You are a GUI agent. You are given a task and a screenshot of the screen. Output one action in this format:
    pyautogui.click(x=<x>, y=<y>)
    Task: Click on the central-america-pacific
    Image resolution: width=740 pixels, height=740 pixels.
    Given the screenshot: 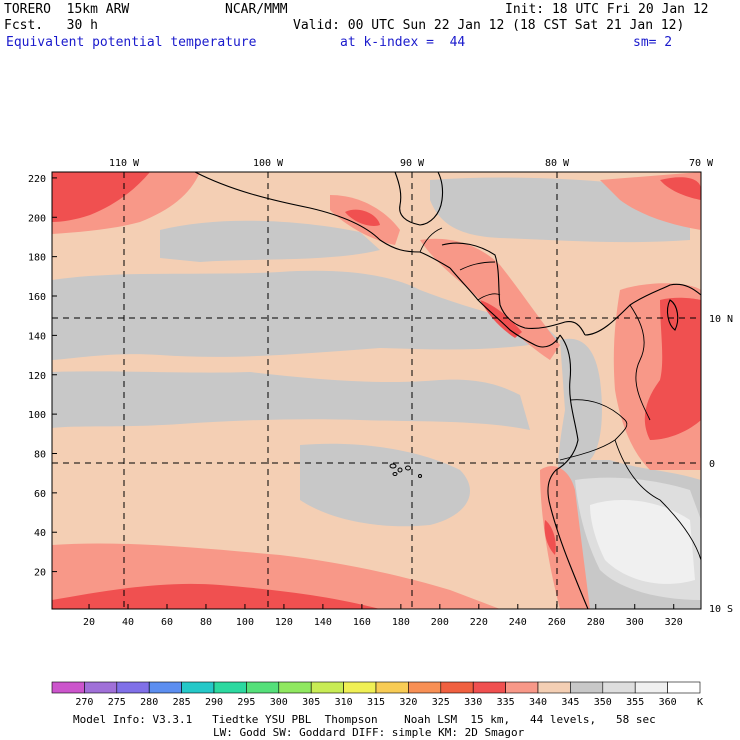 What is the action you would take?
    pyautogui.click(x=505, y=307)
    